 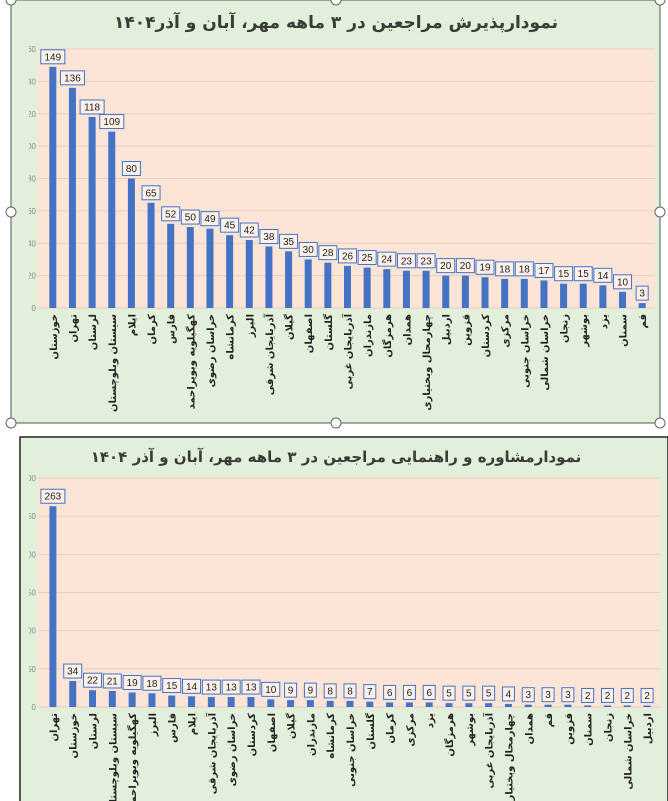 I want to click on y-tick-label: 0, so click(x=34, y=707).